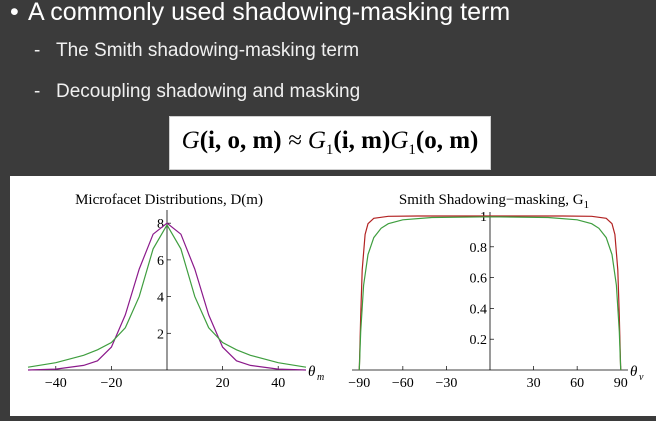 The height and width of the screenshot is (421, 656). Describe the element at coordinates (312, 372) in the screenshot. I see `chart-0-xlabel-main: θ` at that location.